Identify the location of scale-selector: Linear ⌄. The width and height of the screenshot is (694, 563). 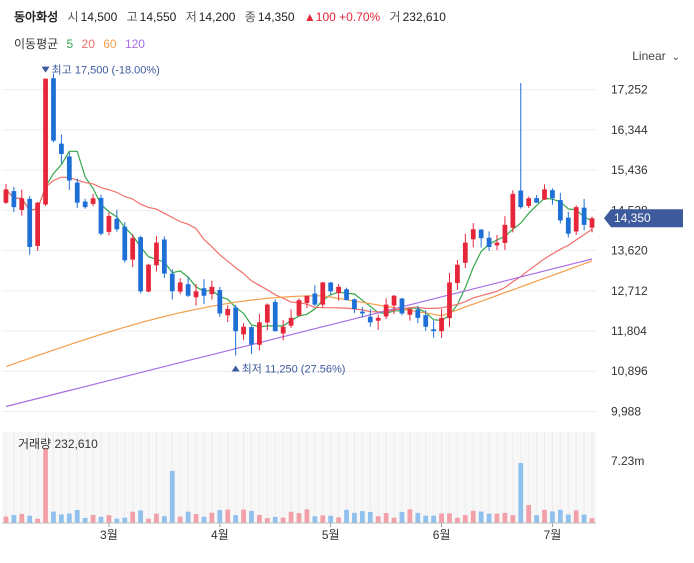
(656, 56).